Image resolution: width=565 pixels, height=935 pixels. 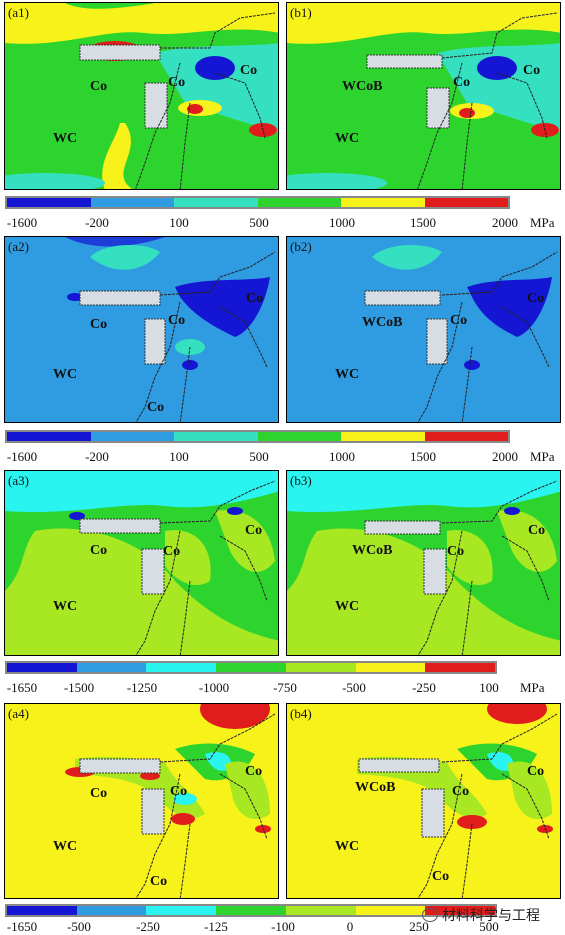 What do you see at coordinates (301, 713) in the screenshot?
I see `panel-label: (b4)` at bounding box center [301, 713].